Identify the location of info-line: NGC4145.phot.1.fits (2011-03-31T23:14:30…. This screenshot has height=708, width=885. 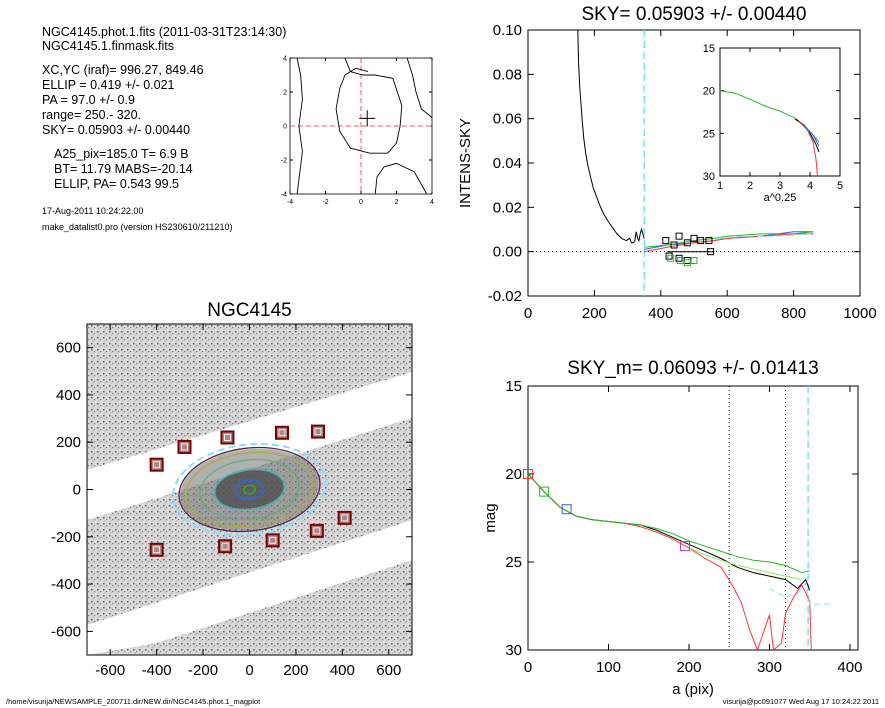
(164, 32).